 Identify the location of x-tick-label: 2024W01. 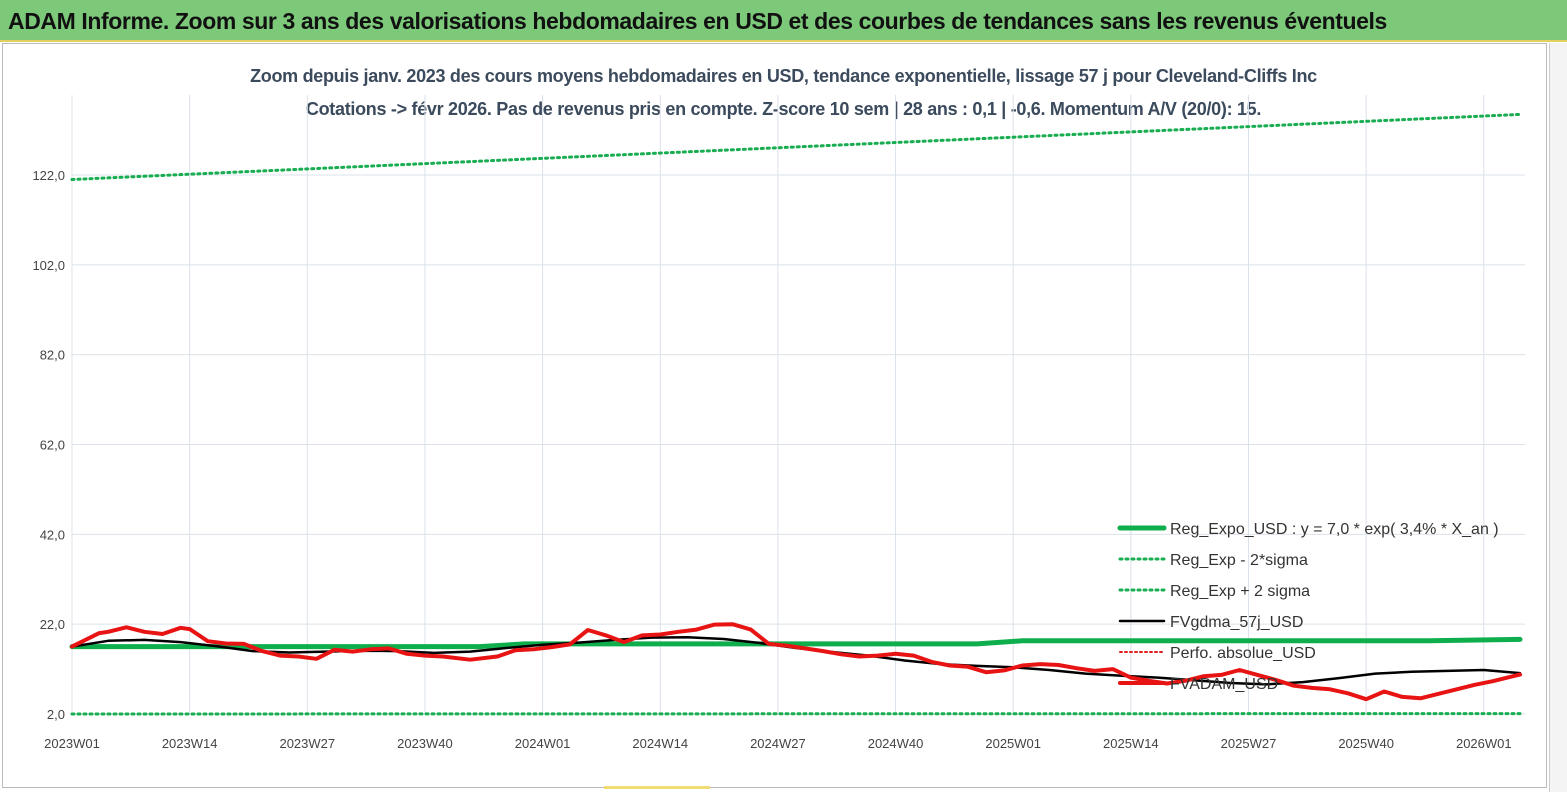
(543, 743).